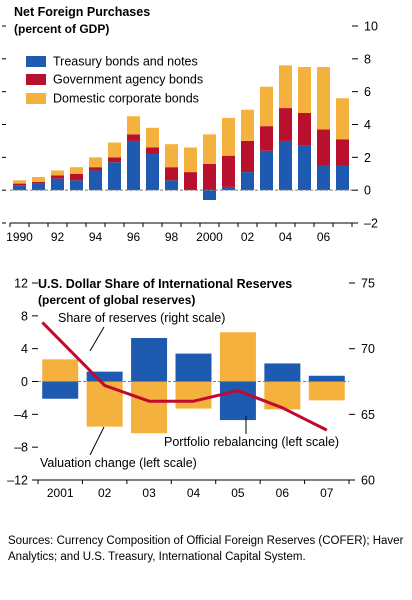 This screenshot has width=412, height=600. What do you see at coordinates (367, 92) in the screenshot?
I see `y-tick-label: 6` at bounding box center [367, 92].